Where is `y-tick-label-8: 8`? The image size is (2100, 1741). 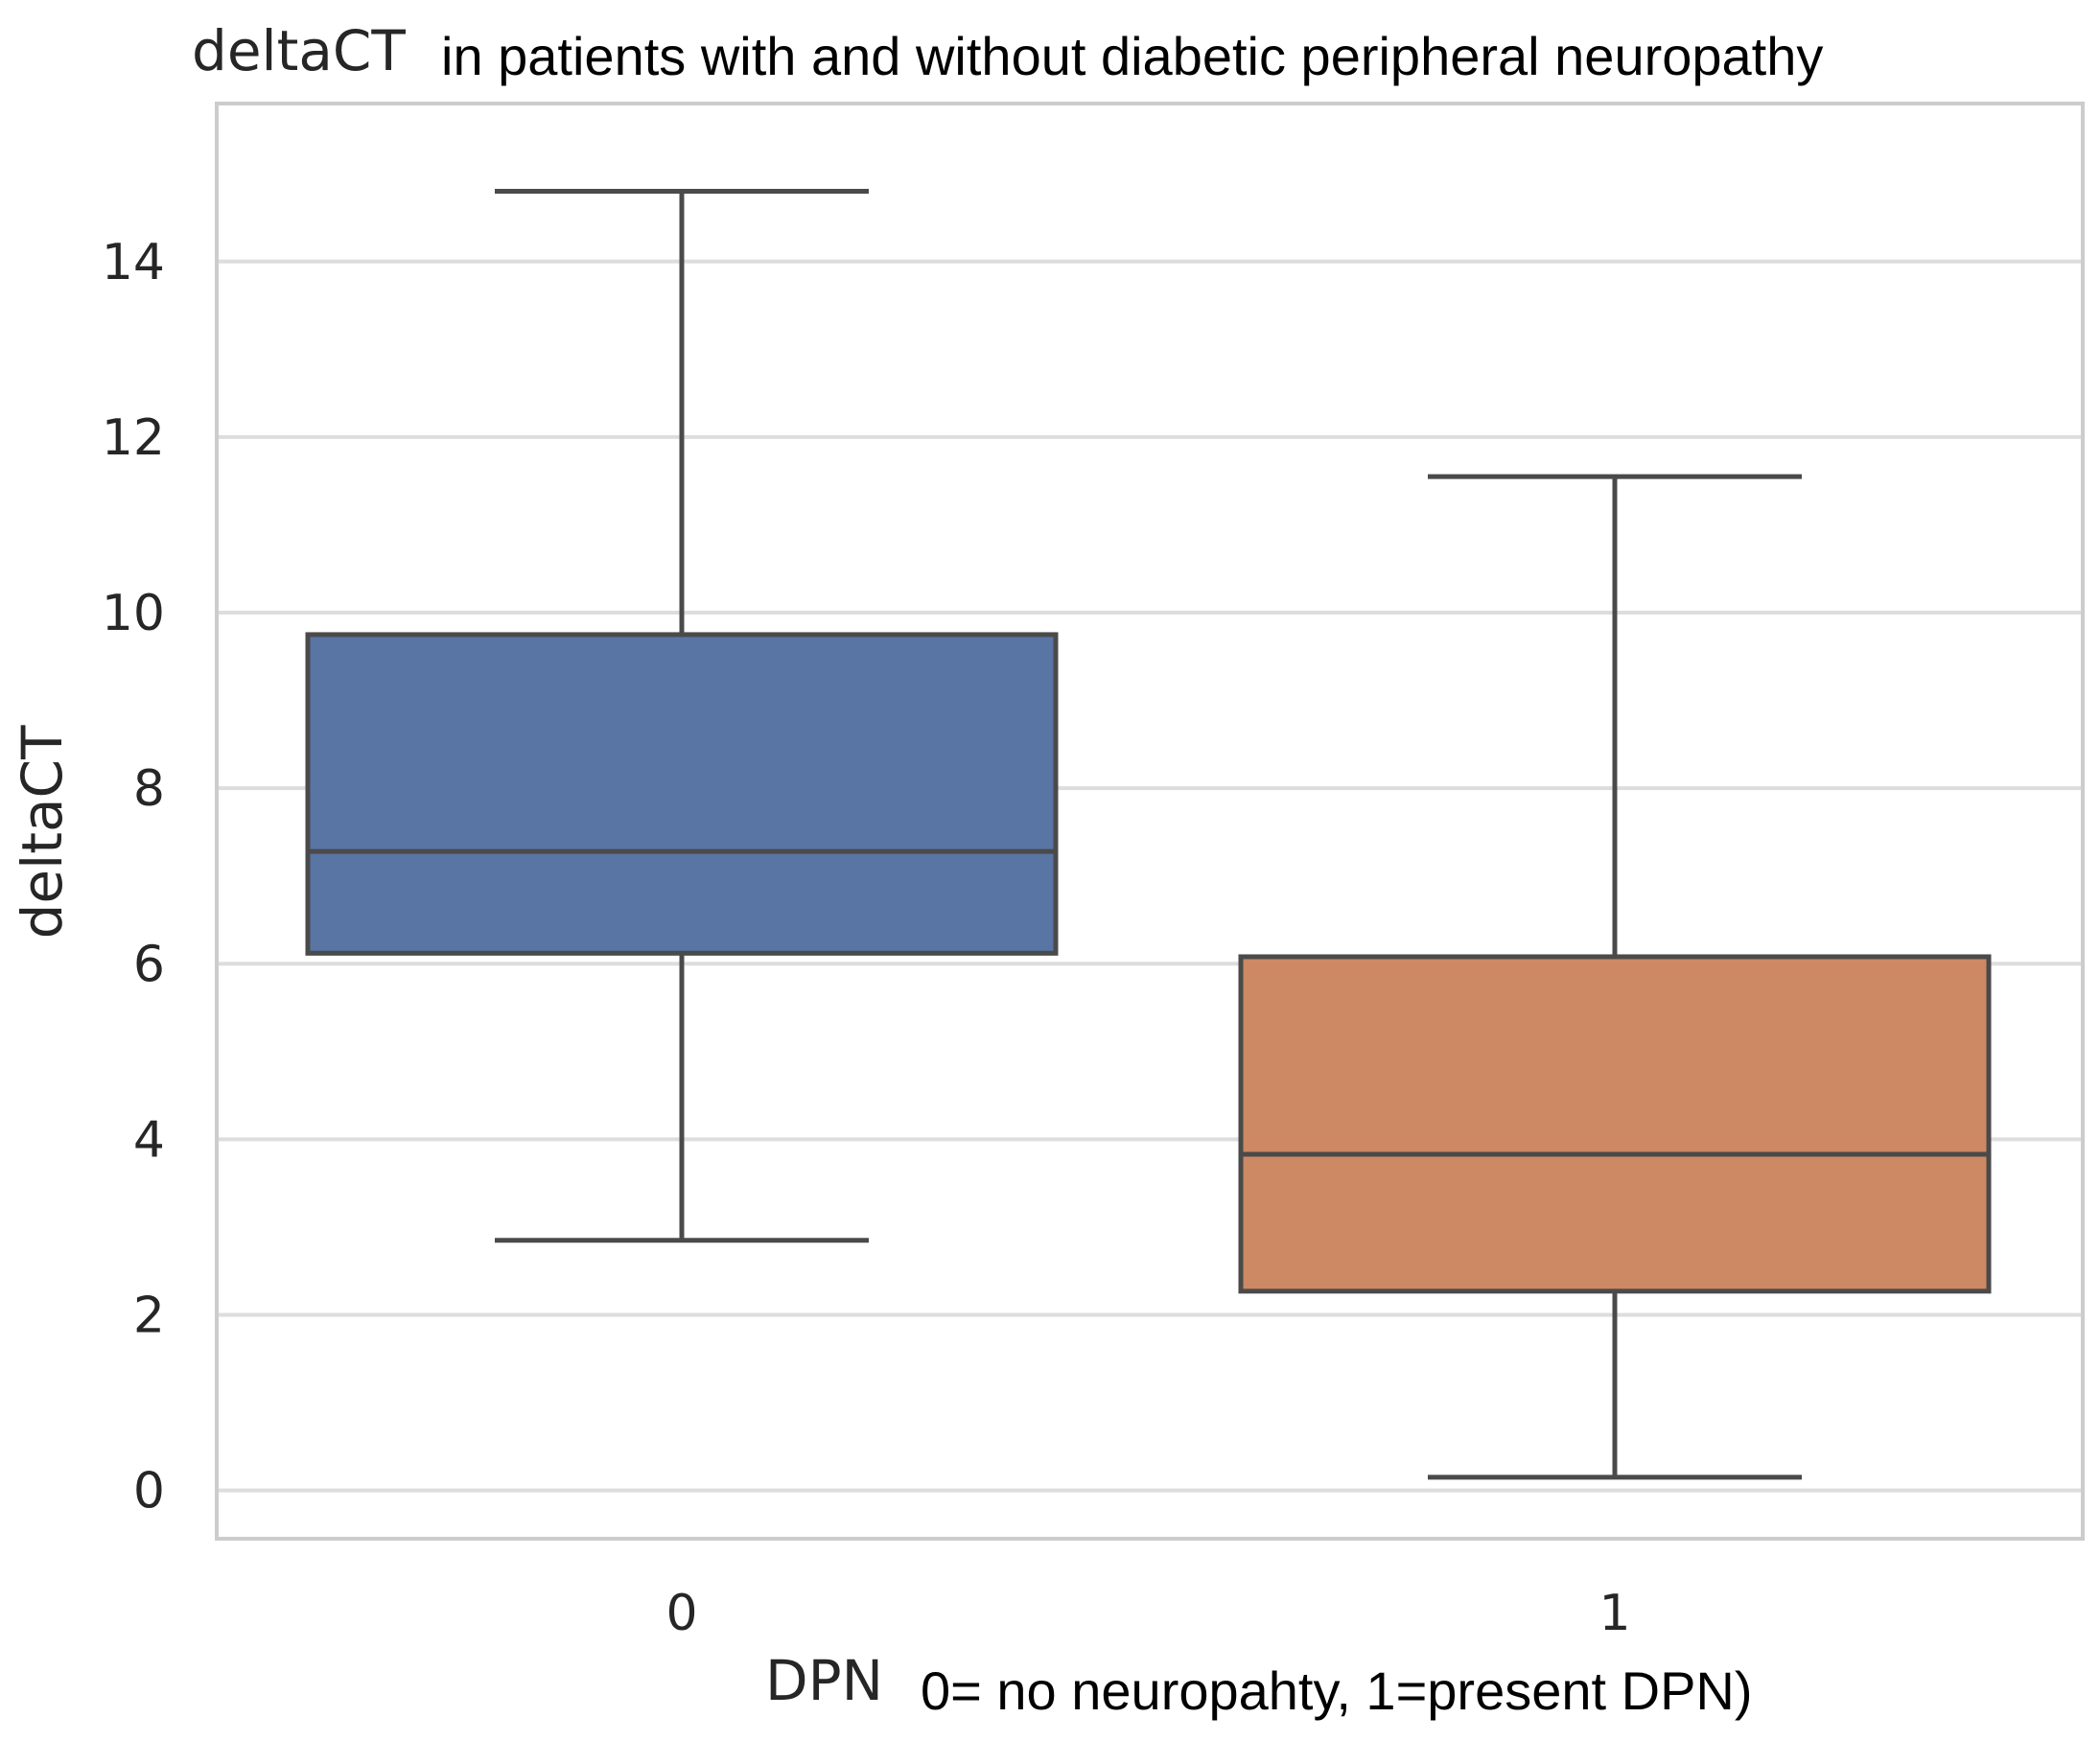
y-tick-label-8: 8 is located at coordinates (149, 789).